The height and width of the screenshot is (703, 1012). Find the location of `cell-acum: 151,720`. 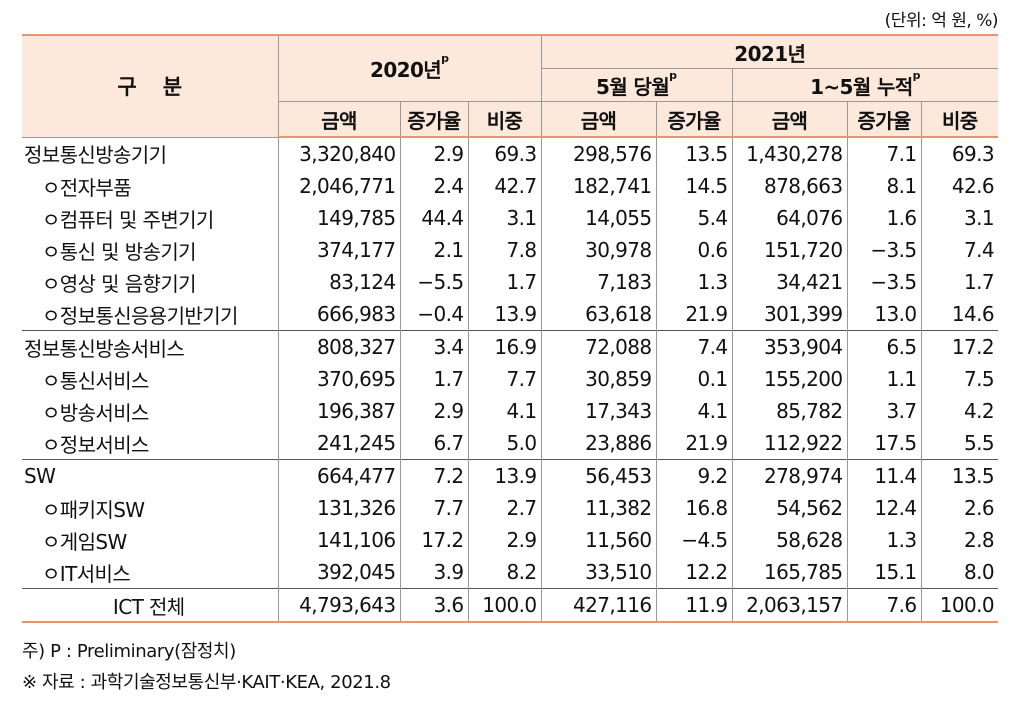

cell-acum: 151,720 is located at coordinates (789, 250).